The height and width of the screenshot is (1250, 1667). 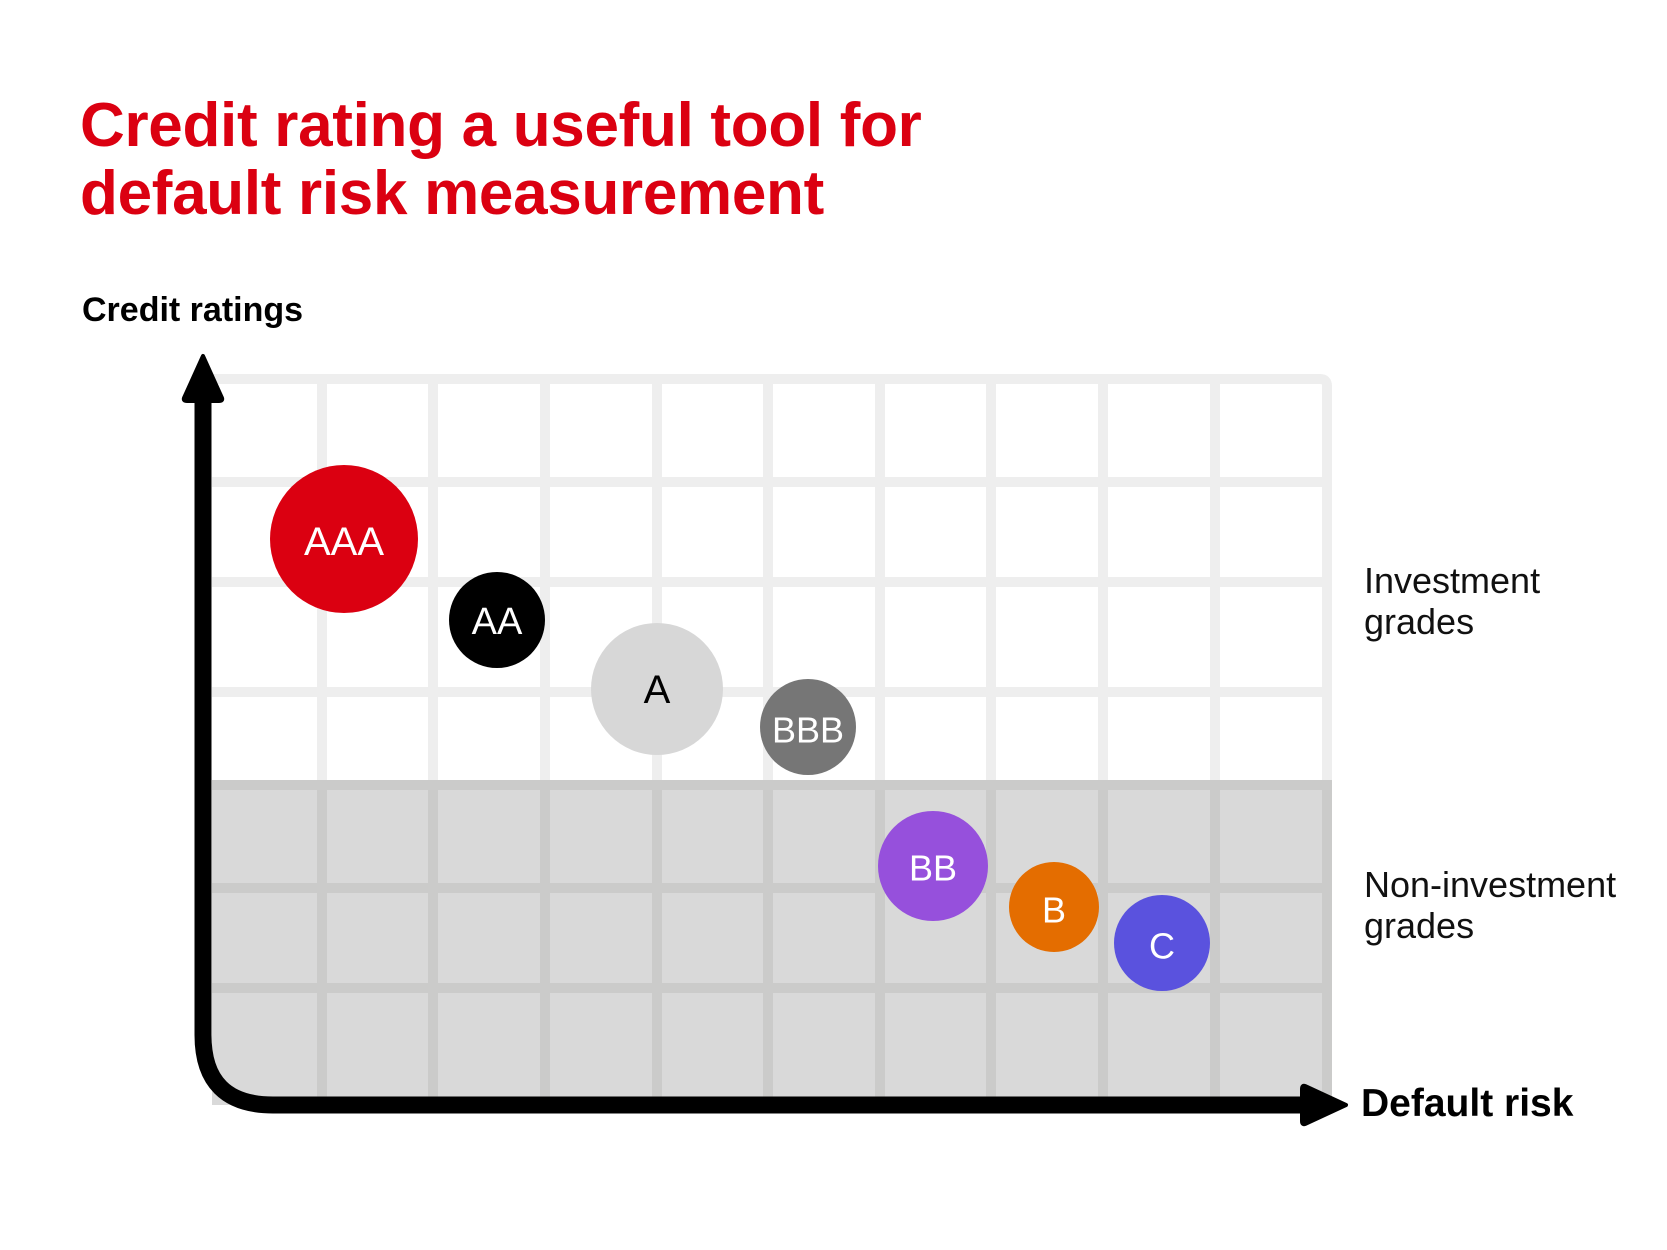 I want to click on x-axis-label: Default risk, so click(x=1467, y=1103).